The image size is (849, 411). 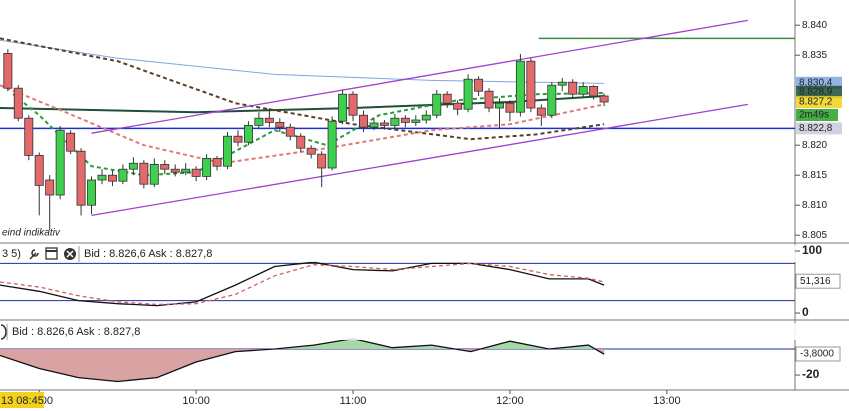 I want to click on y-tick-label: 8.815, so click(x=814, y=175).